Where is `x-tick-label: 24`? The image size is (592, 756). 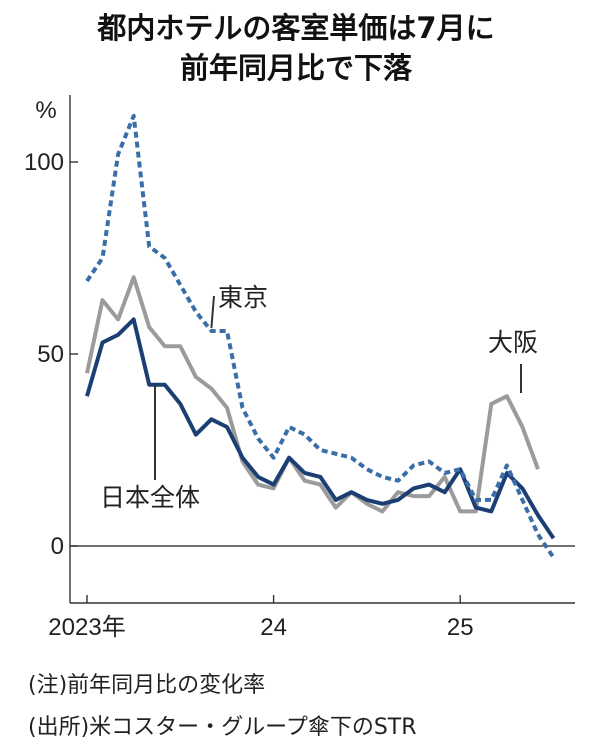 x-tick-label: 24 is located at coordinates (273, 627).